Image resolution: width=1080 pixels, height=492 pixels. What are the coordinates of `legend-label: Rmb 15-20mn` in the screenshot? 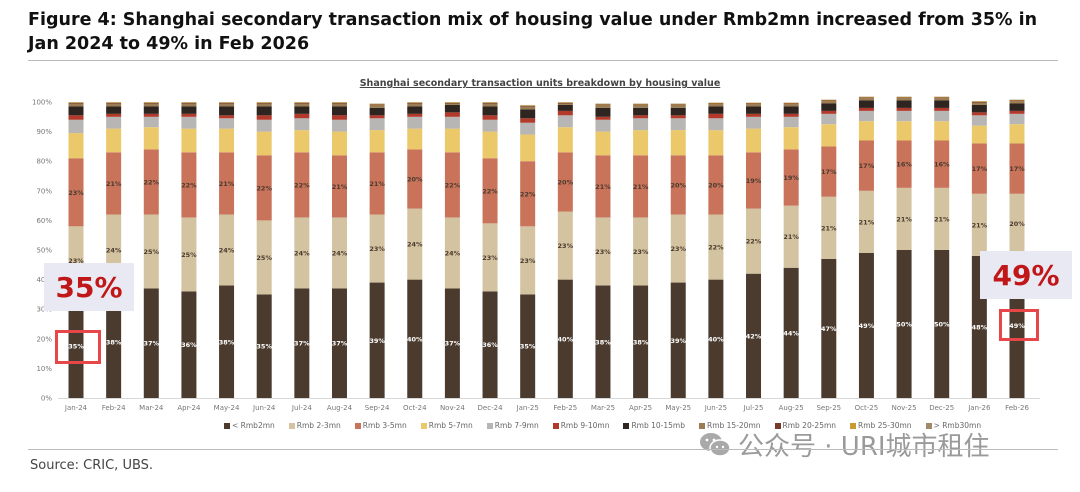 It's located at (734, 425).